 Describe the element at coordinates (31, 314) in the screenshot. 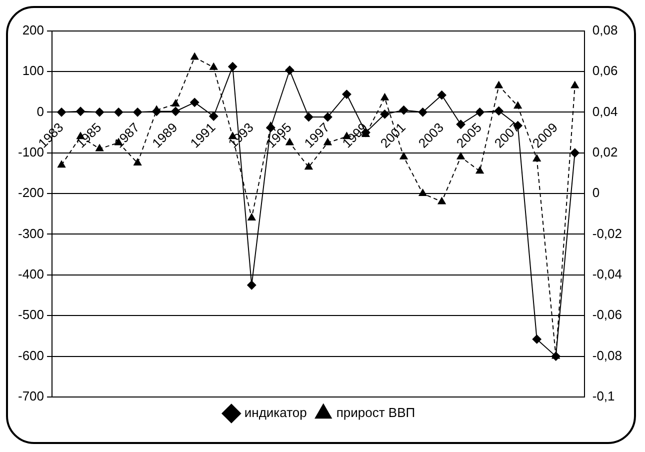

I see `y-tick-label: -500` at that location.